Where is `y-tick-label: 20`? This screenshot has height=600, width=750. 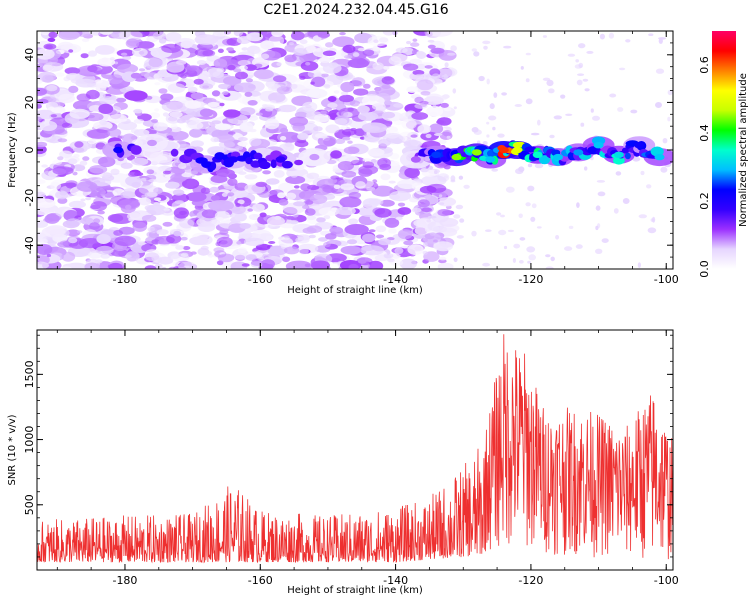
y-tick-label: 20 is located at coordinates (29, 102).